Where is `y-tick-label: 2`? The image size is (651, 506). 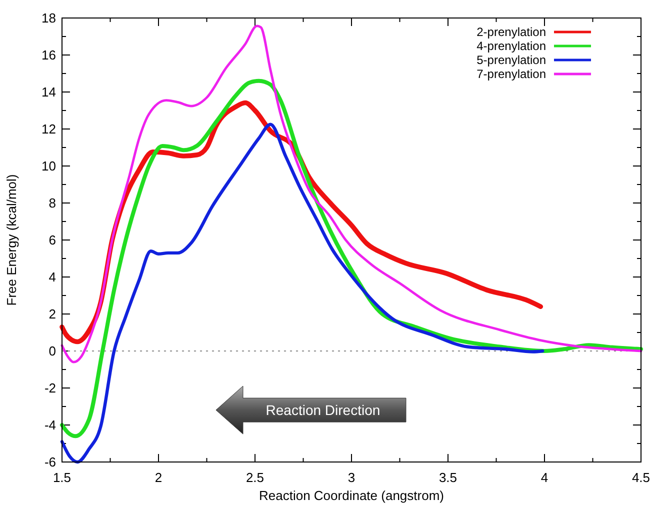 y-tick-label: 2 is located at coordinates (52, 314).